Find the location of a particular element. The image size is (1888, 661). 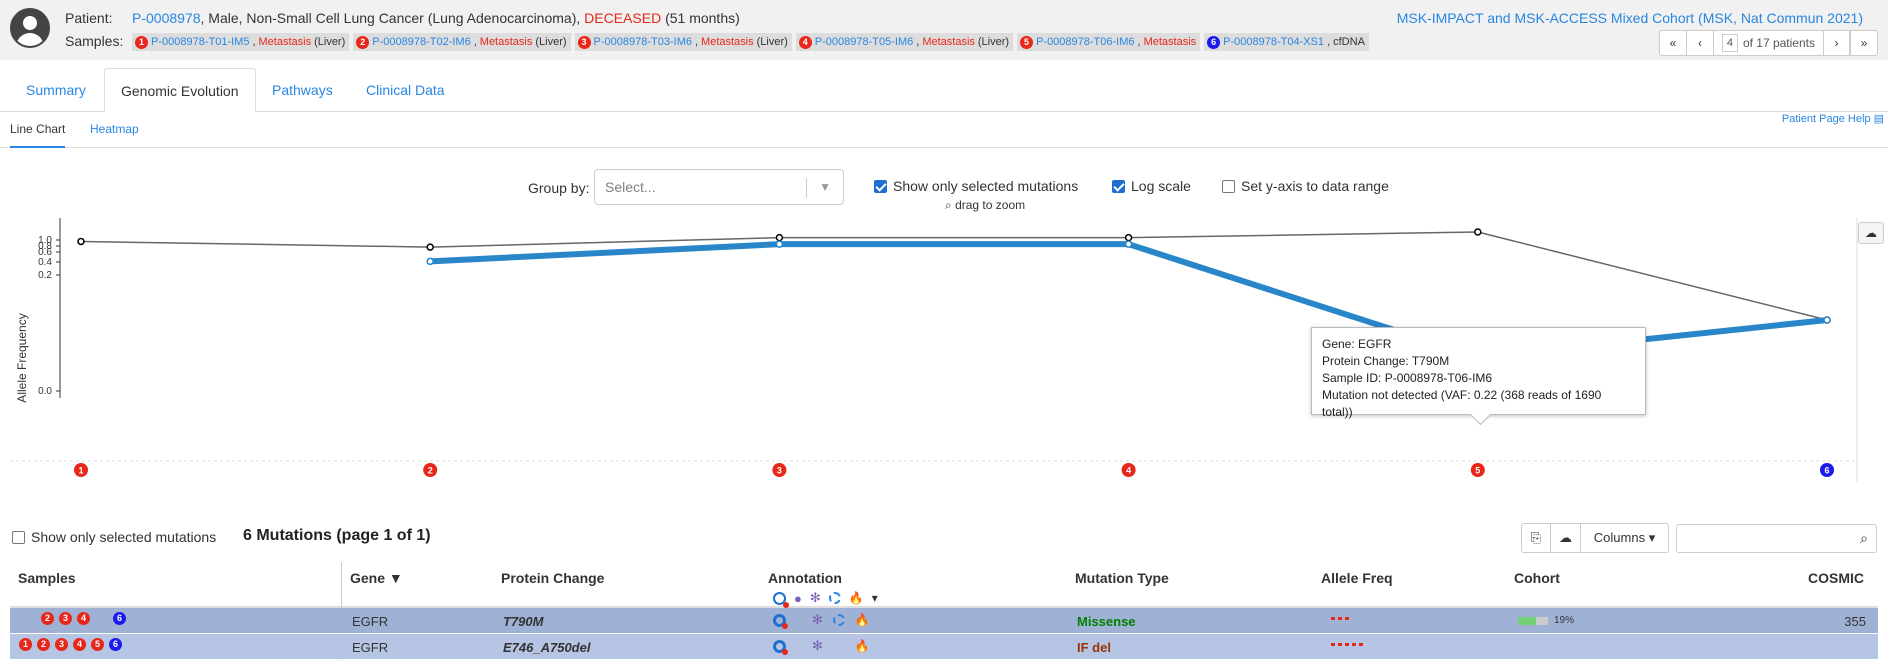

sample-chip: 2 P-0008978-T02-IM6, Metastasis (Liver) is located at coordinates (462, 42).